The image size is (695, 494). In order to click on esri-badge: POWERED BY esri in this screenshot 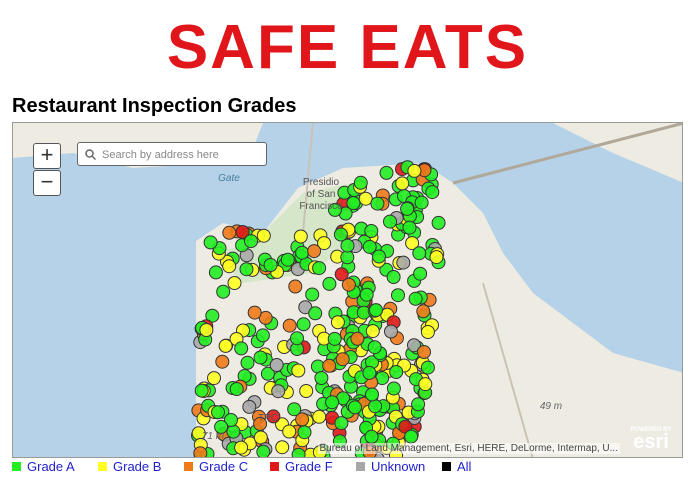, I will do `click(651, 439)`.